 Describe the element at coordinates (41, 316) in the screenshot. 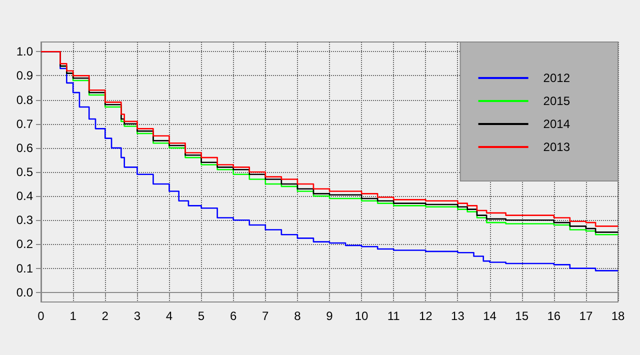

I see `x-tick-label: 0` at that location.